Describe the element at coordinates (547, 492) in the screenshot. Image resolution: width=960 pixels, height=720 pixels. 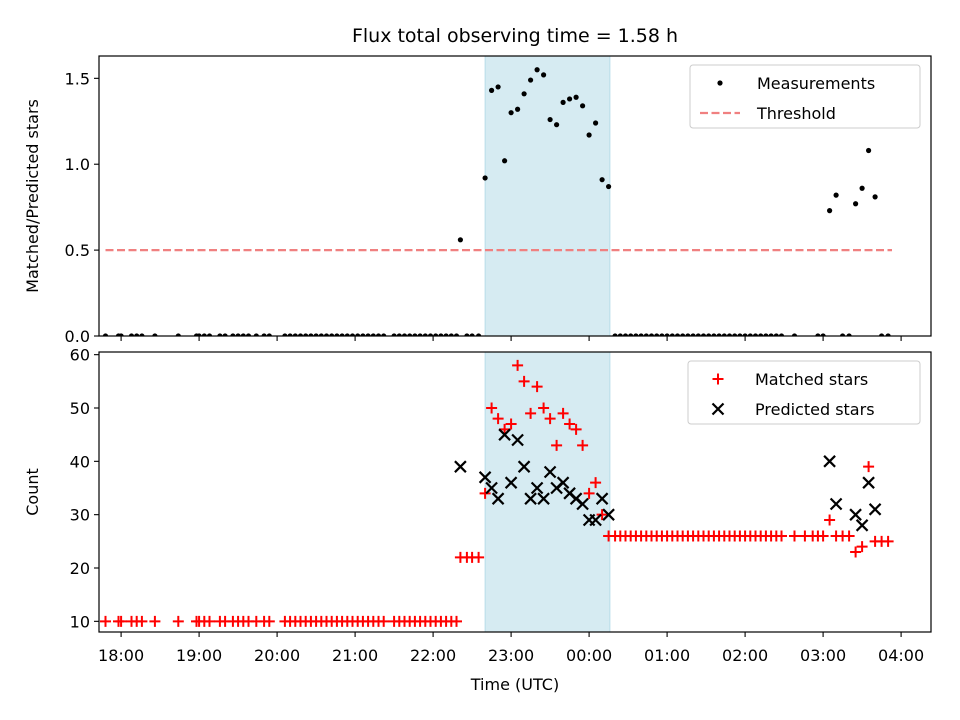
I see `observing-span` at that location.